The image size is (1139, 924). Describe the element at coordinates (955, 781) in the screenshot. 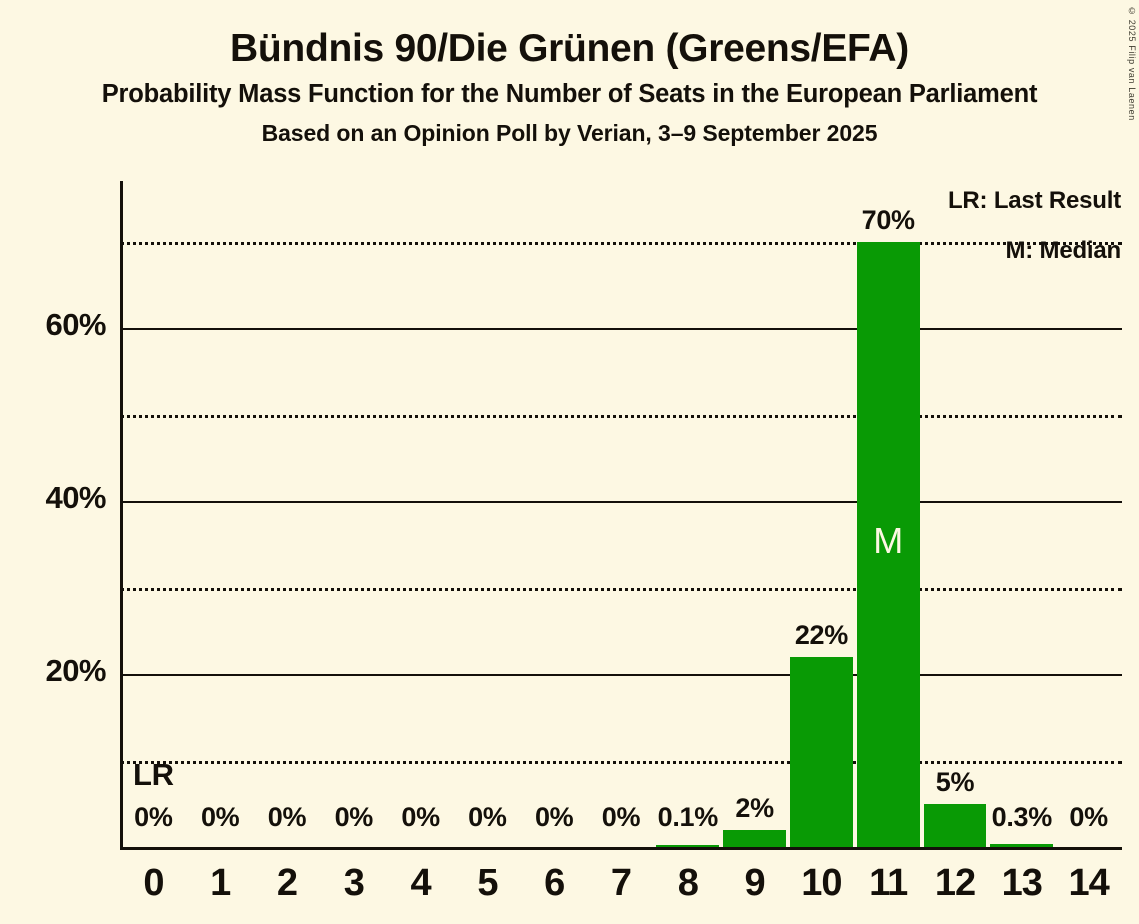

I see `bar-value-label: 5%` at that location.